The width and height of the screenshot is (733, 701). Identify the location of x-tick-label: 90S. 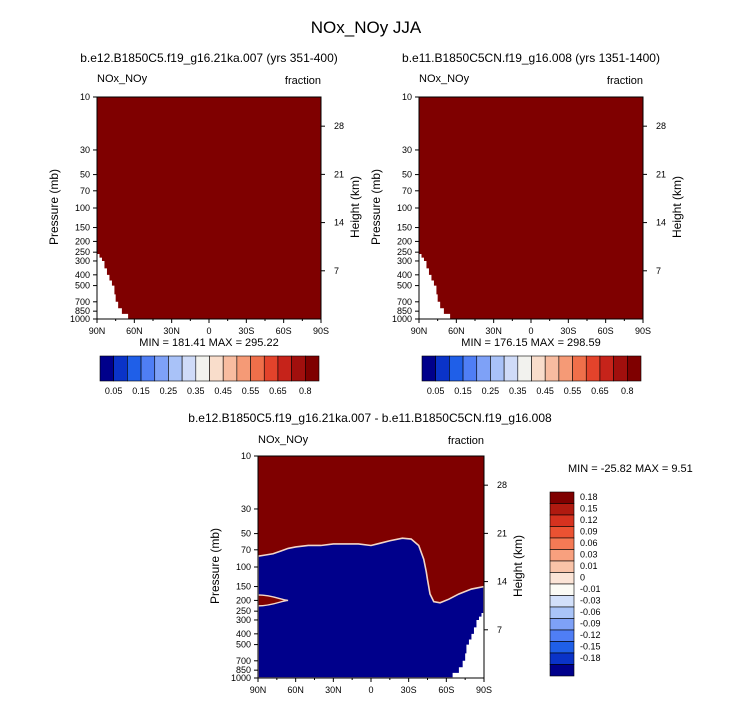
(484, 690).